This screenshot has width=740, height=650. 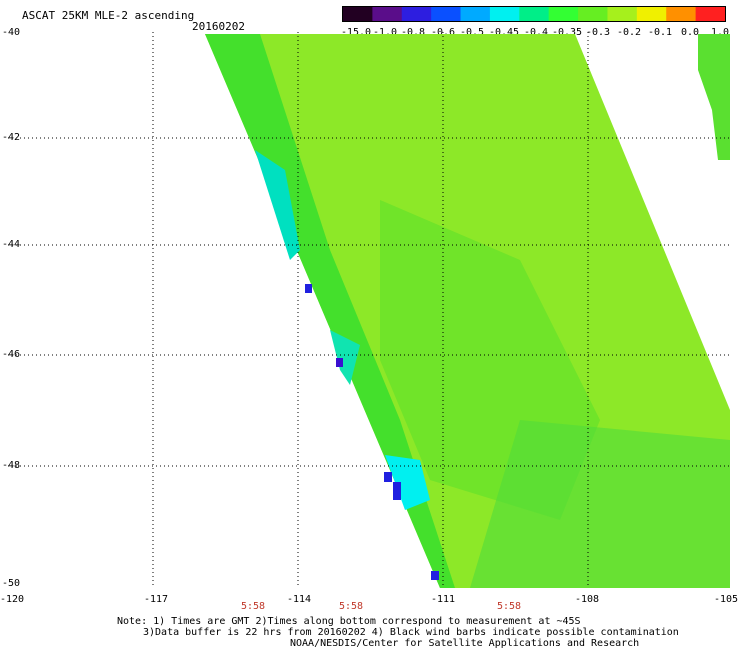 I want to click on colorbar-label: 1.0, so click(x=720, y=32).